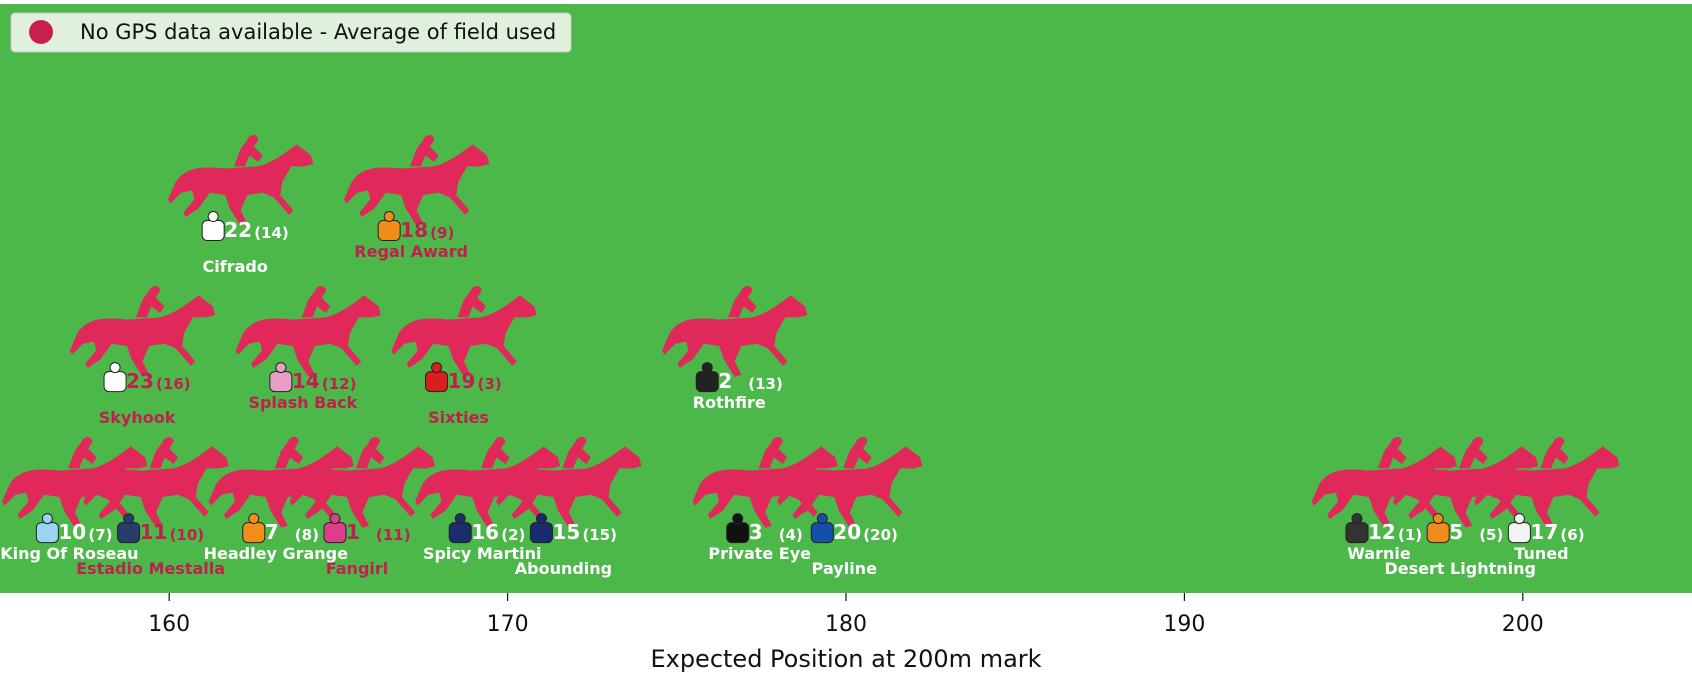  Describe the element at coordinates (1544, 532) in the screenshot. I see `runner-number: 17` at that location.